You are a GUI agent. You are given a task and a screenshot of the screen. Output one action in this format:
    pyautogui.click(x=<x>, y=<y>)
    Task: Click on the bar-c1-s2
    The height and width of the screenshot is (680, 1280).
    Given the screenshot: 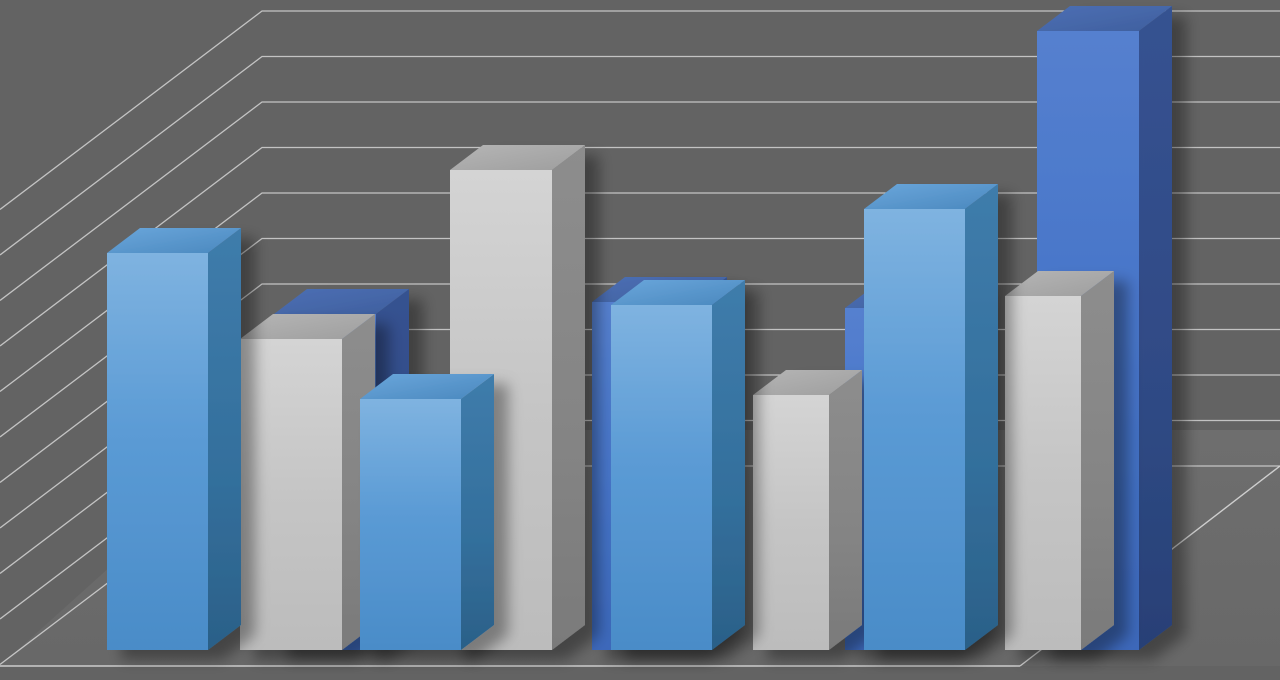 What is the action you would take?
    pyautogui.click(x=307, y=482)
    